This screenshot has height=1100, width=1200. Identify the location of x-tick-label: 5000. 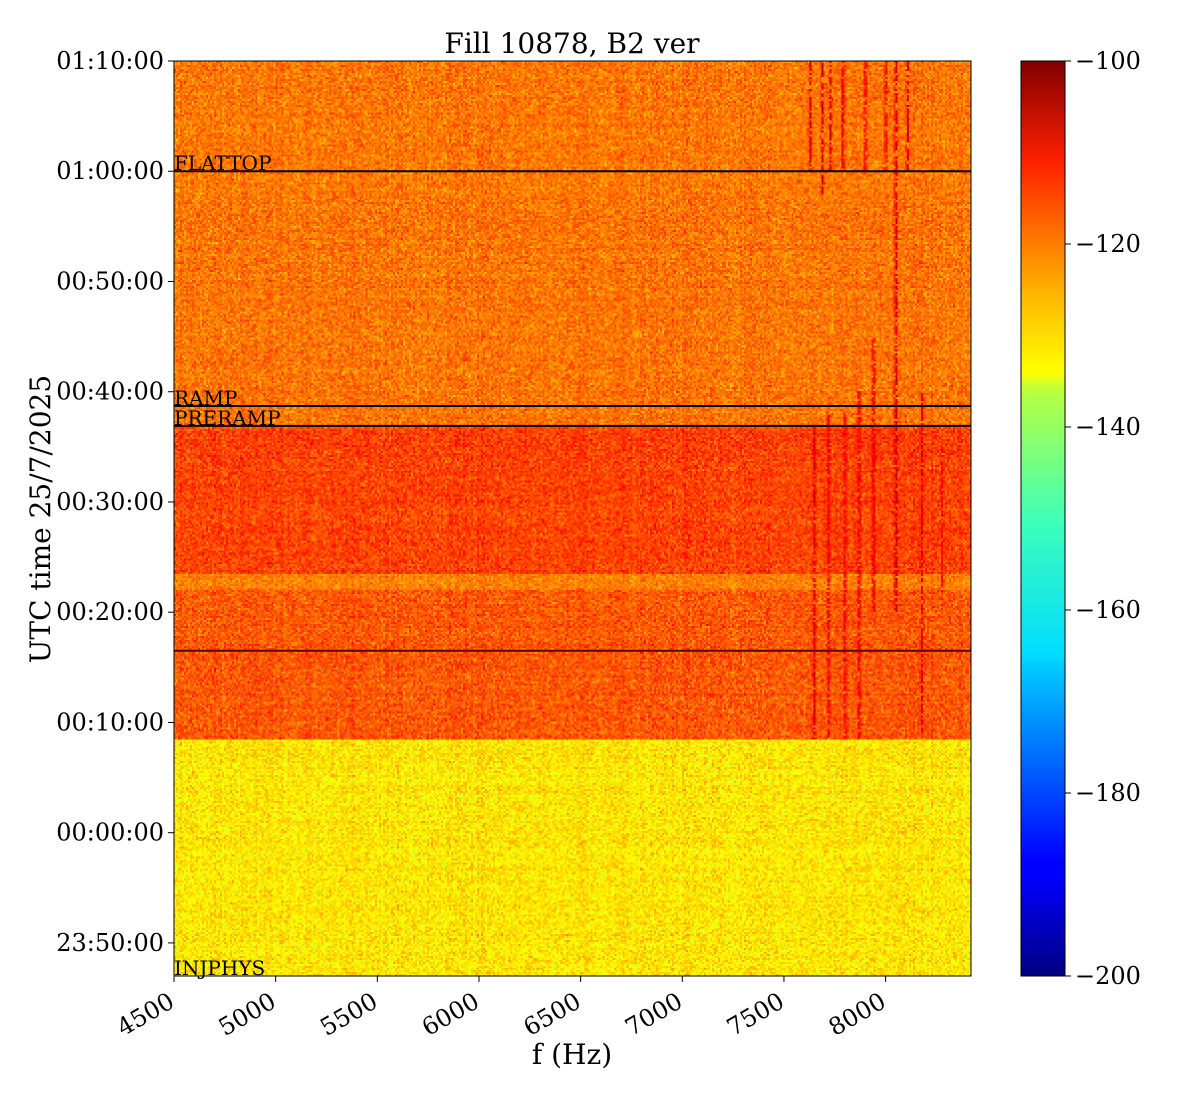
(247, 1014).